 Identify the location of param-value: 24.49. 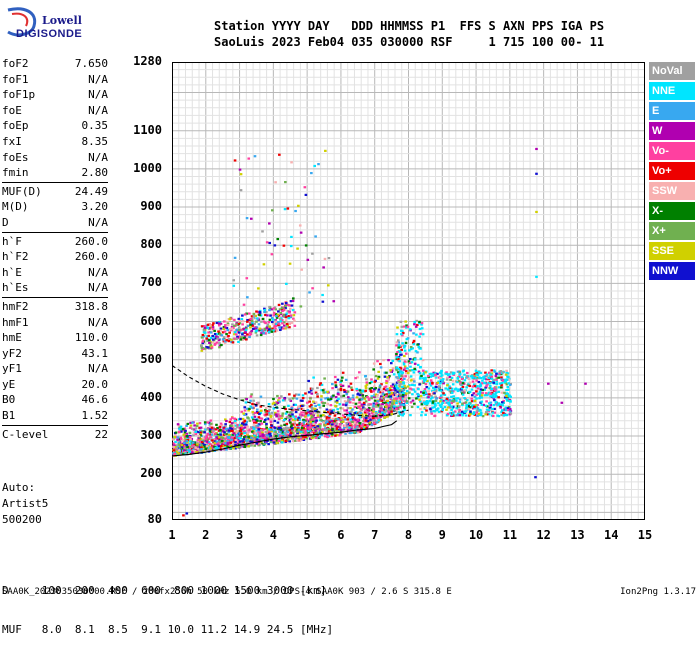
(91, 191).